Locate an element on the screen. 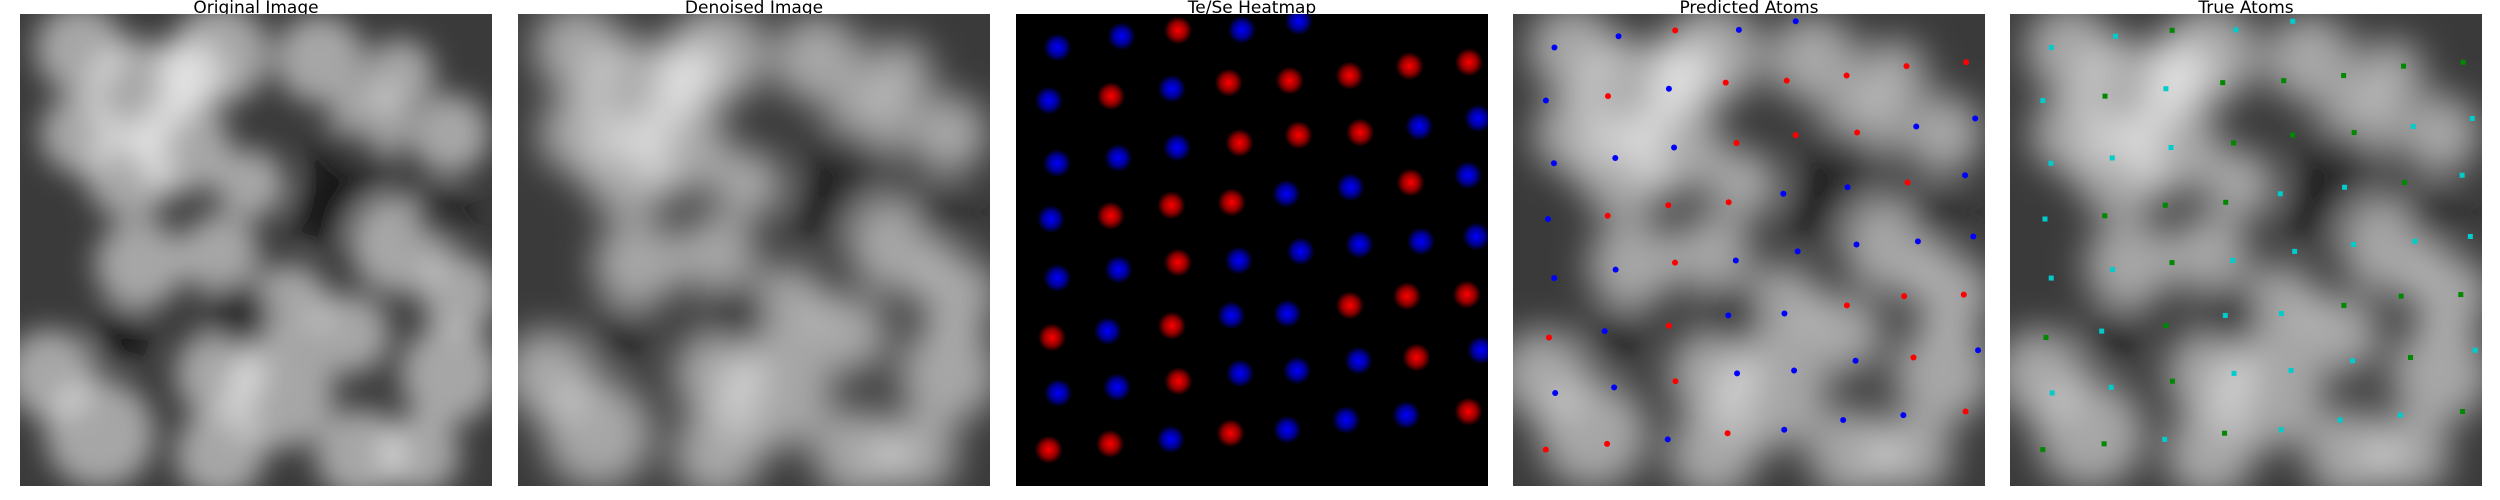 Image resolution: width=2500 pixels, height=500 pixels. panel-title: Original Image is located at coordinates (256, 7).